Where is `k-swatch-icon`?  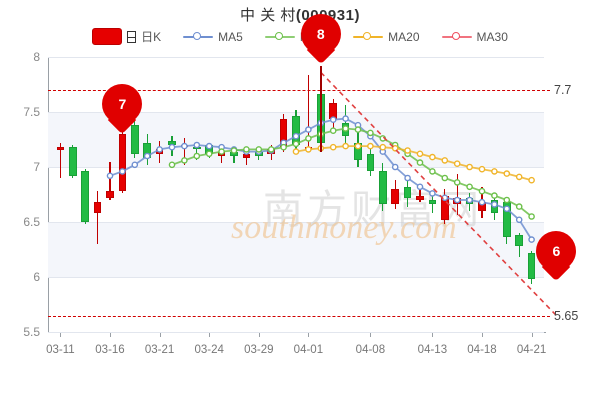 k-swatch-icon is located at coordinates (107, 36).